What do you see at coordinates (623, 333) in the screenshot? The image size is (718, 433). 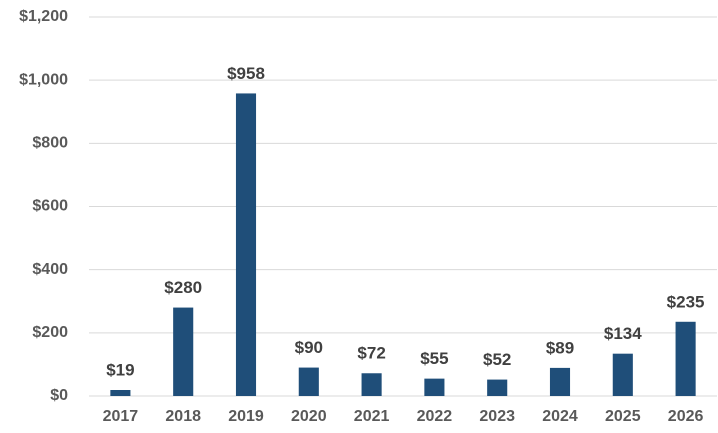 I see `data-label: $134` at bounding box center [623, 333].